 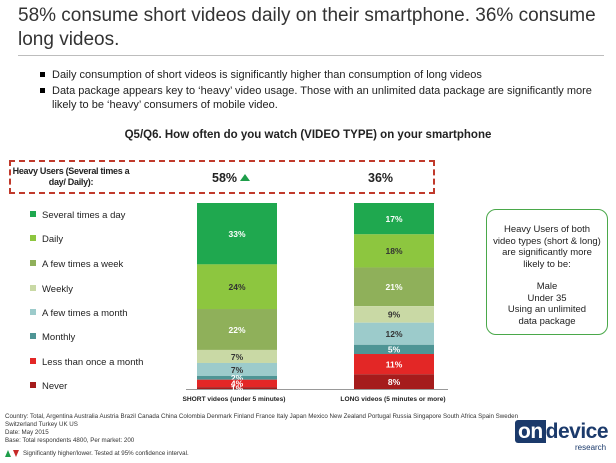 I want to click on legend-label: Never, so click(x=55, y=386).